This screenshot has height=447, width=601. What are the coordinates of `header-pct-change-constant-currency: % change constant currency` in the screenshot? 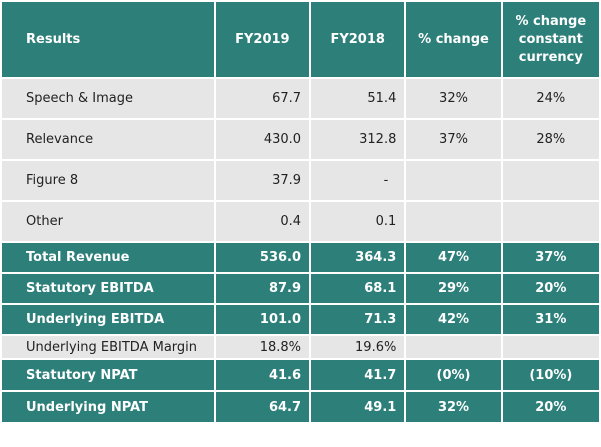 It's located at (550, 39).